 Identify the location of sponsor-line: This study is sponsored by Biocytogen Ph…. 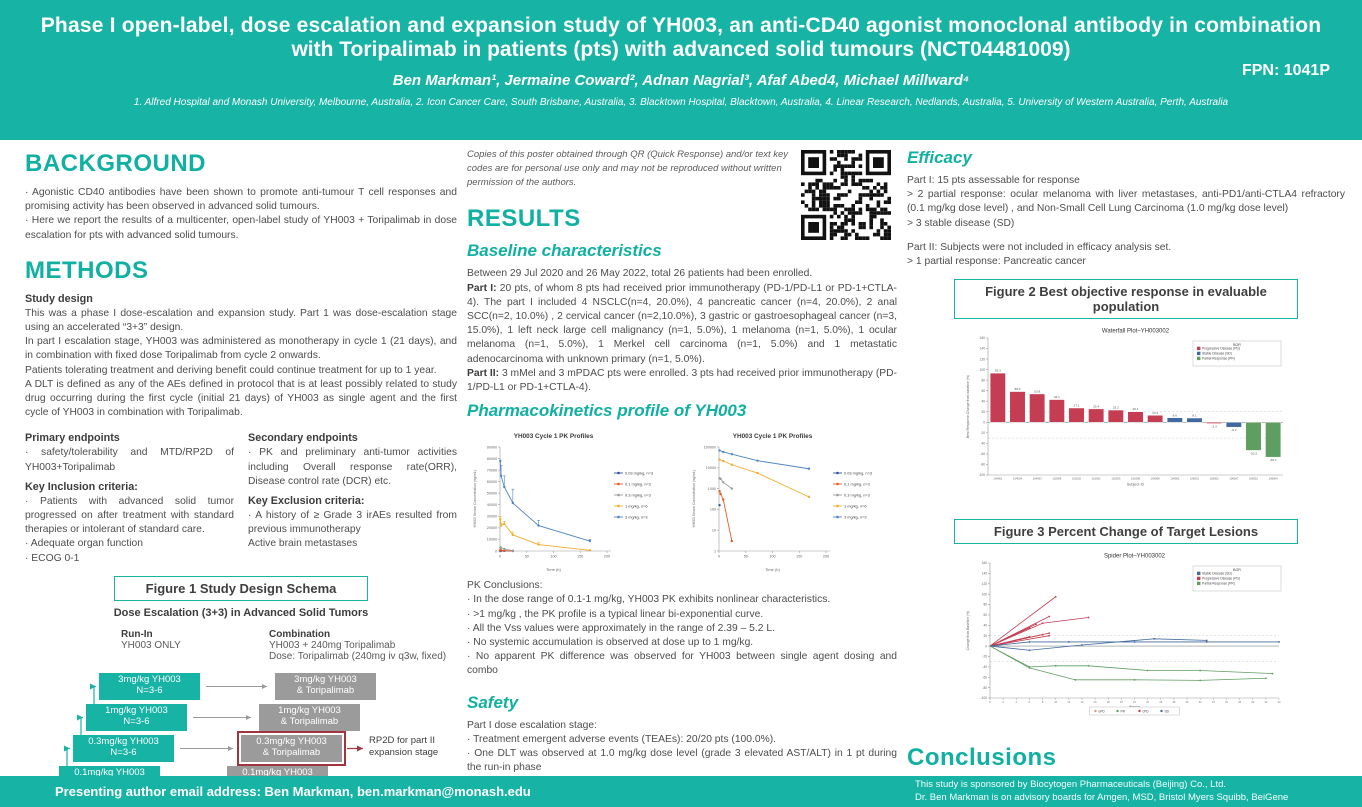
(1071, 784).